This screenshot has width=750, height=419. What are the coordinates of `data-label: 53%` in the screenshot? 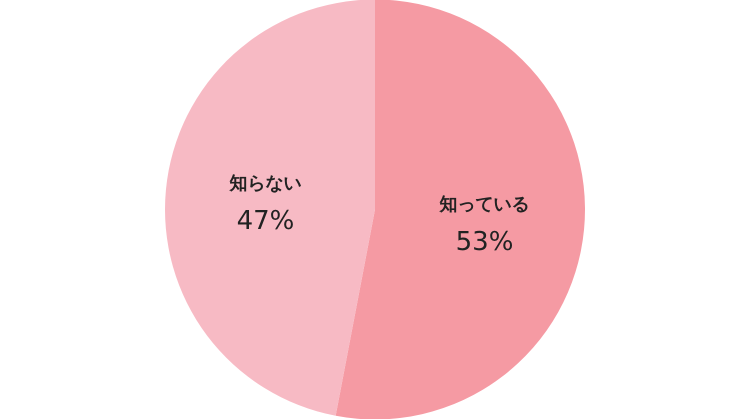 It's located at (485, 241).